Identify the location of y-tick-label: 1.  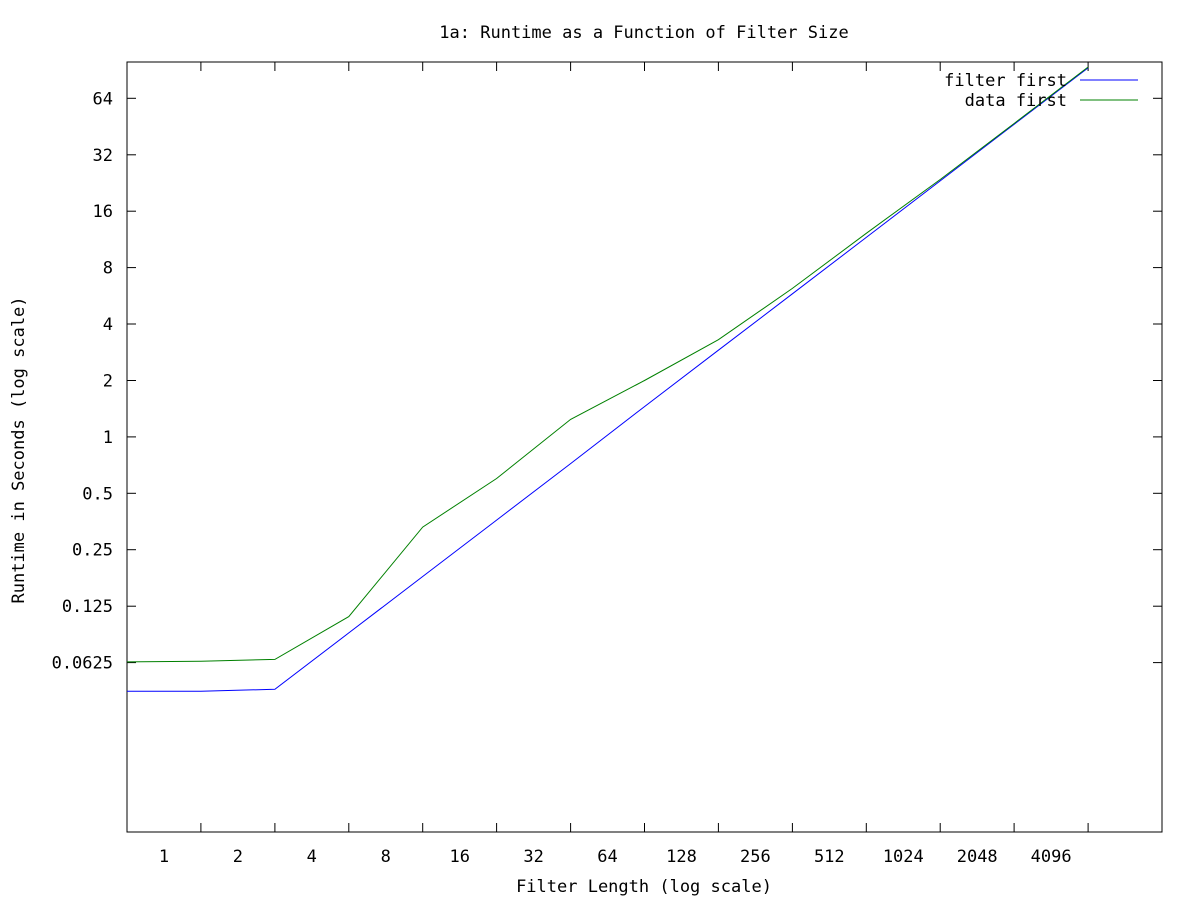
(108, 438).